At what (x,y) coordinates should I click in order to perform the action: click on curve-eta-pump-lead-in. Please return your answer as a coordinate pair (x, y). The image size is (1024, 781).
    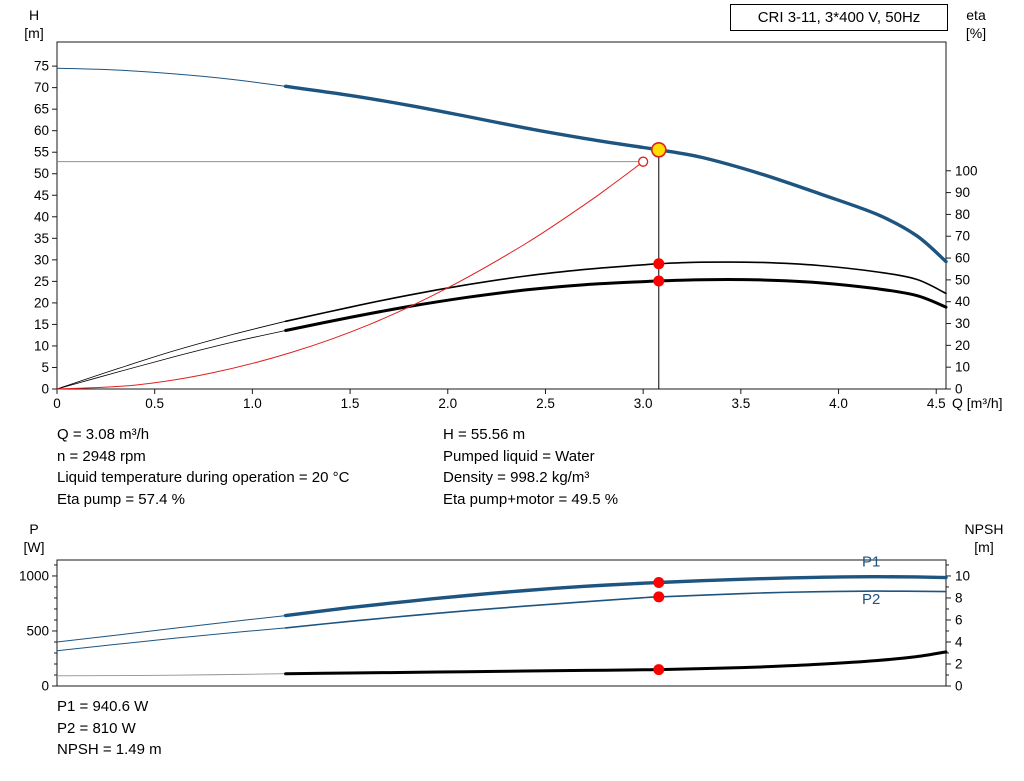
    Looking at the image, I should click on (171, 355).